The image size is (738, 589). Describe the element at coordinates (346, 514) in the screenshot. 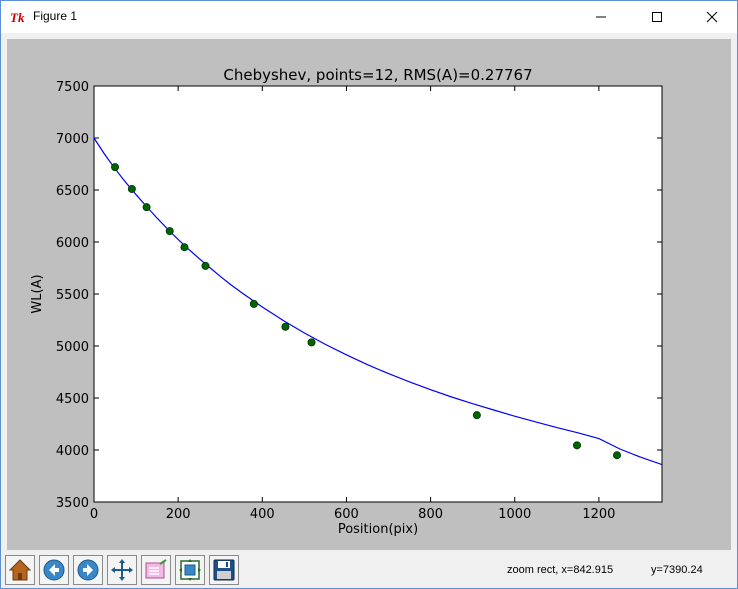

I see `x-tick-label: 600` at that location.